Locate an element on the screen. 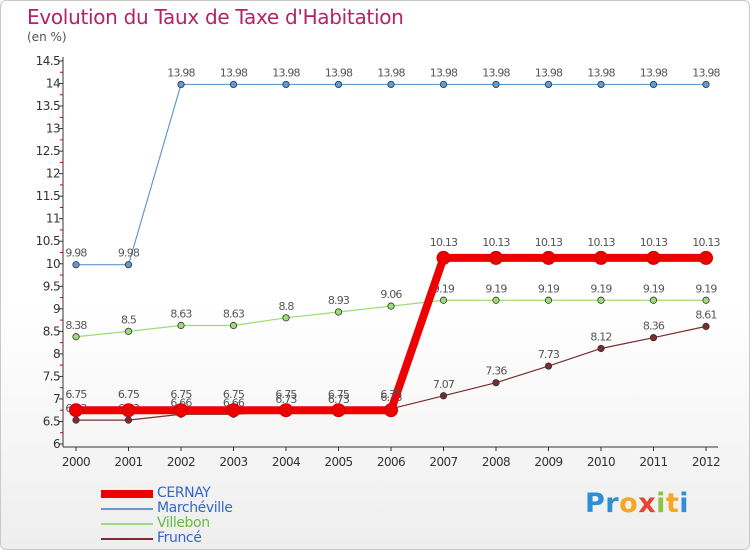 This screenshot has height=550, width=750. data-label: 8.93 is located at coordinates (339, 300).